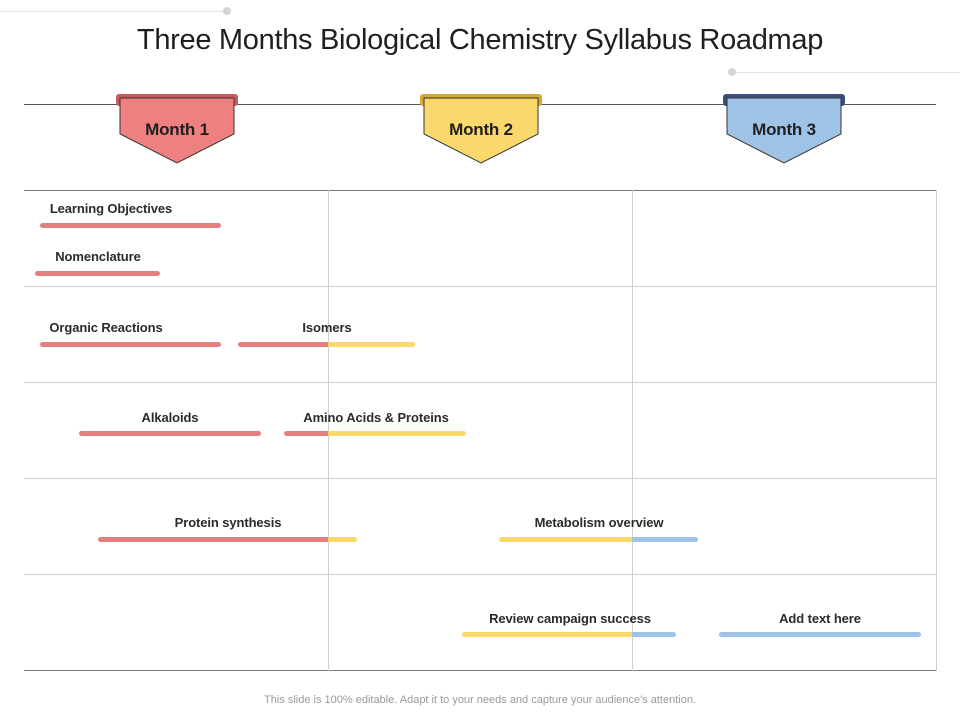 This screenshot has width=960, height=720. What do you see at coordinates (570, 618) in the screenshot?
I see `task-label-review-campaign-success: Review campaign success` at bounding box center [570, 618].